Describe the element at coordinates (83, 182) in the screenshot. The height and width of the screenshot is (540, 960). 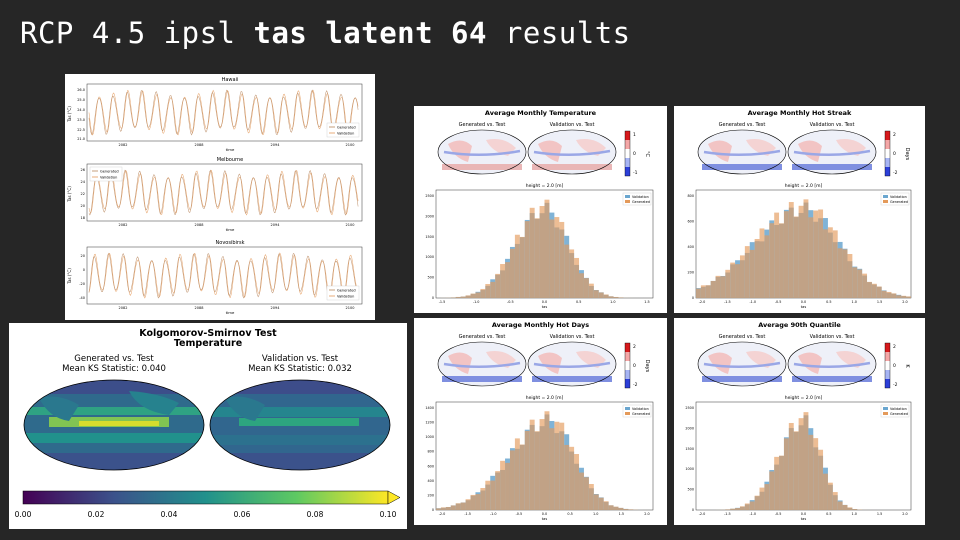
I see `ts-ytick: 24` at that location.